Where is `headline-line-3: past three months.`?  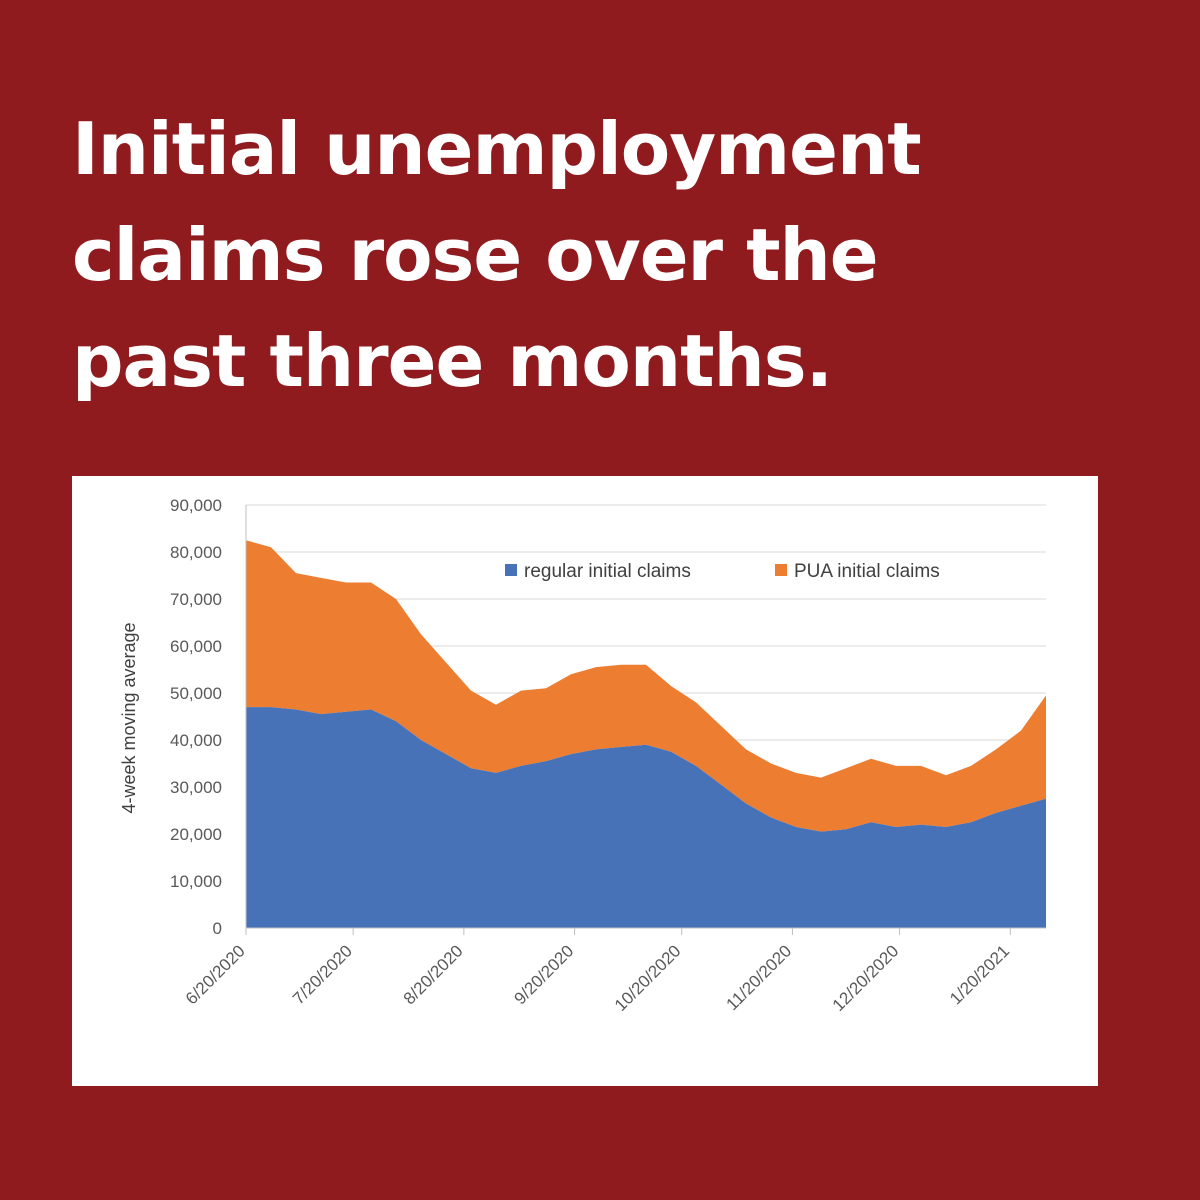
headline-line-3: past three months. is located at coordinates (452, 361).